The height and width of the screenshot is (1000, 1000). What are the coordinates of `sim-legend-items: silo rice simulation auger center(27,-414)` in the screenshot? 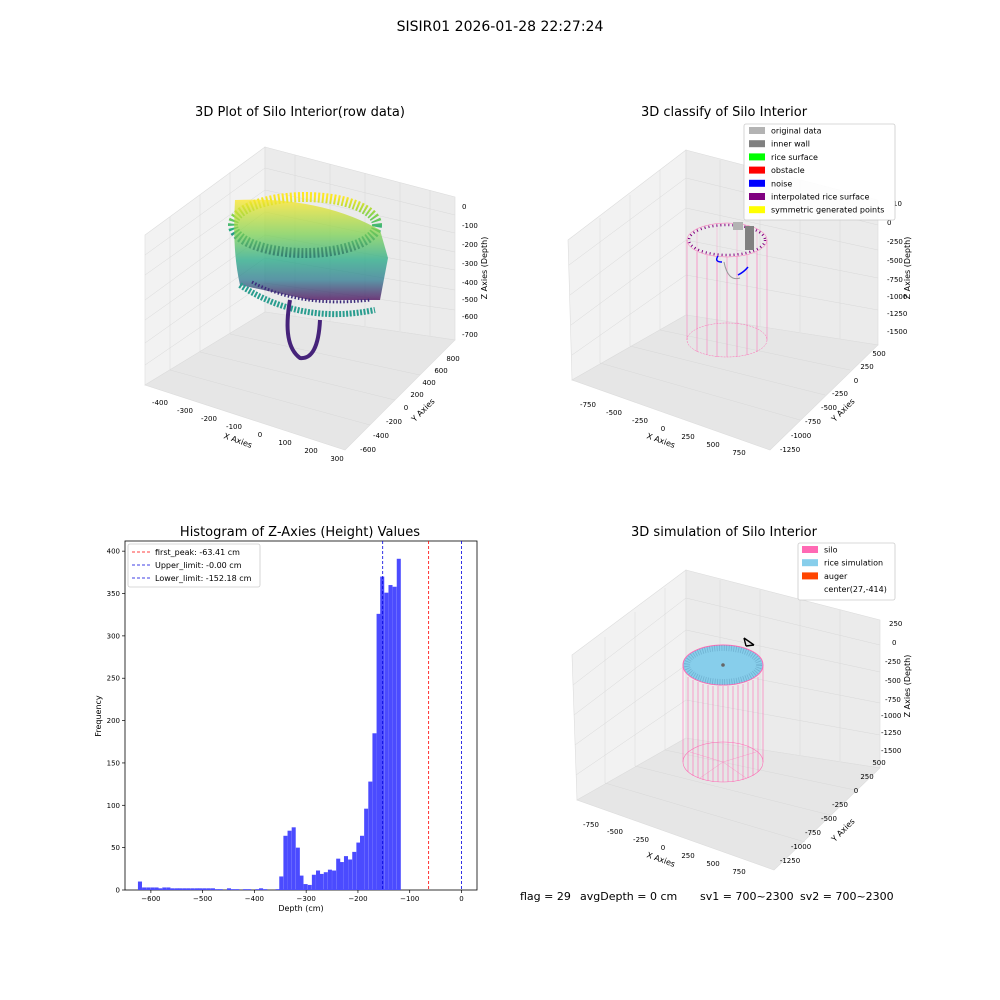 It's located at (844, 570).